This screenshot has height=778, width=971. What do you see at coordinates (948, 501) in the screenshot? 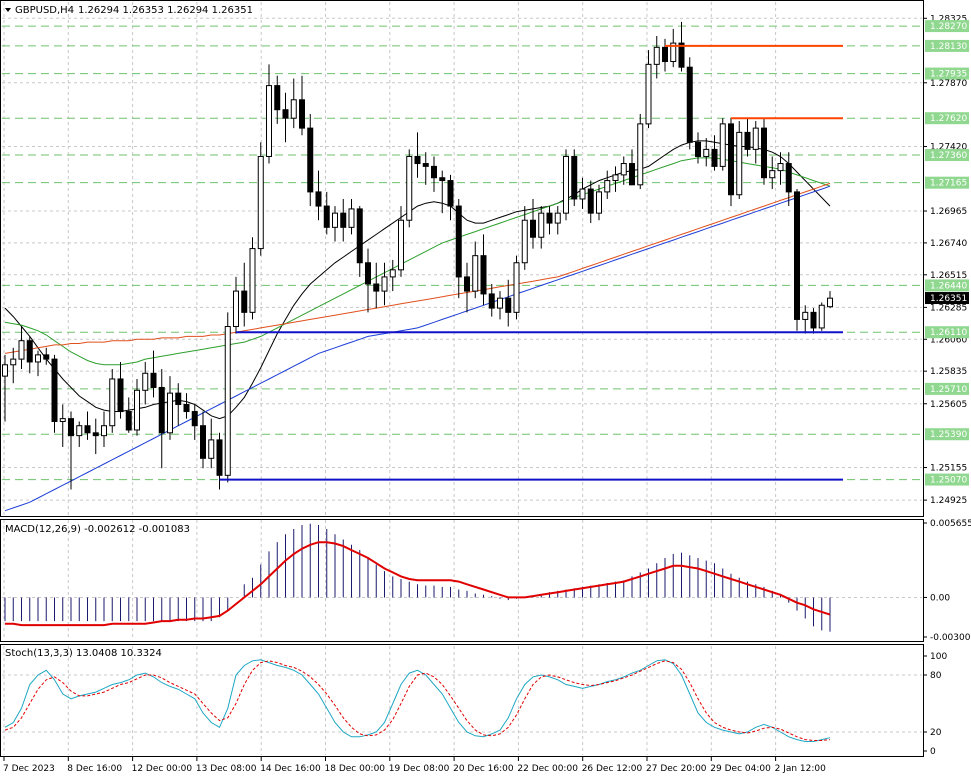
I see `price-tick-label: 1.24925` at bounding box center [948, 501].